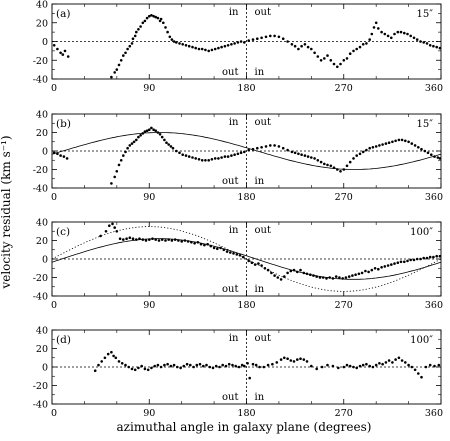  Describe the element at coordinates (234, 338) in the screenshot. I see `top-region-label: in` at that location.